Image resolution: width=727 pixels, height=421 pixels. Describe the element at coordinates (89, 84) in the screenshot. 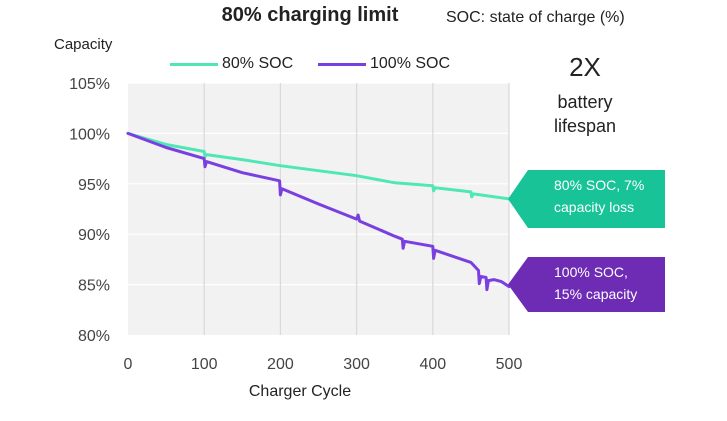

I see `y-tick-label: 105%` at that location.